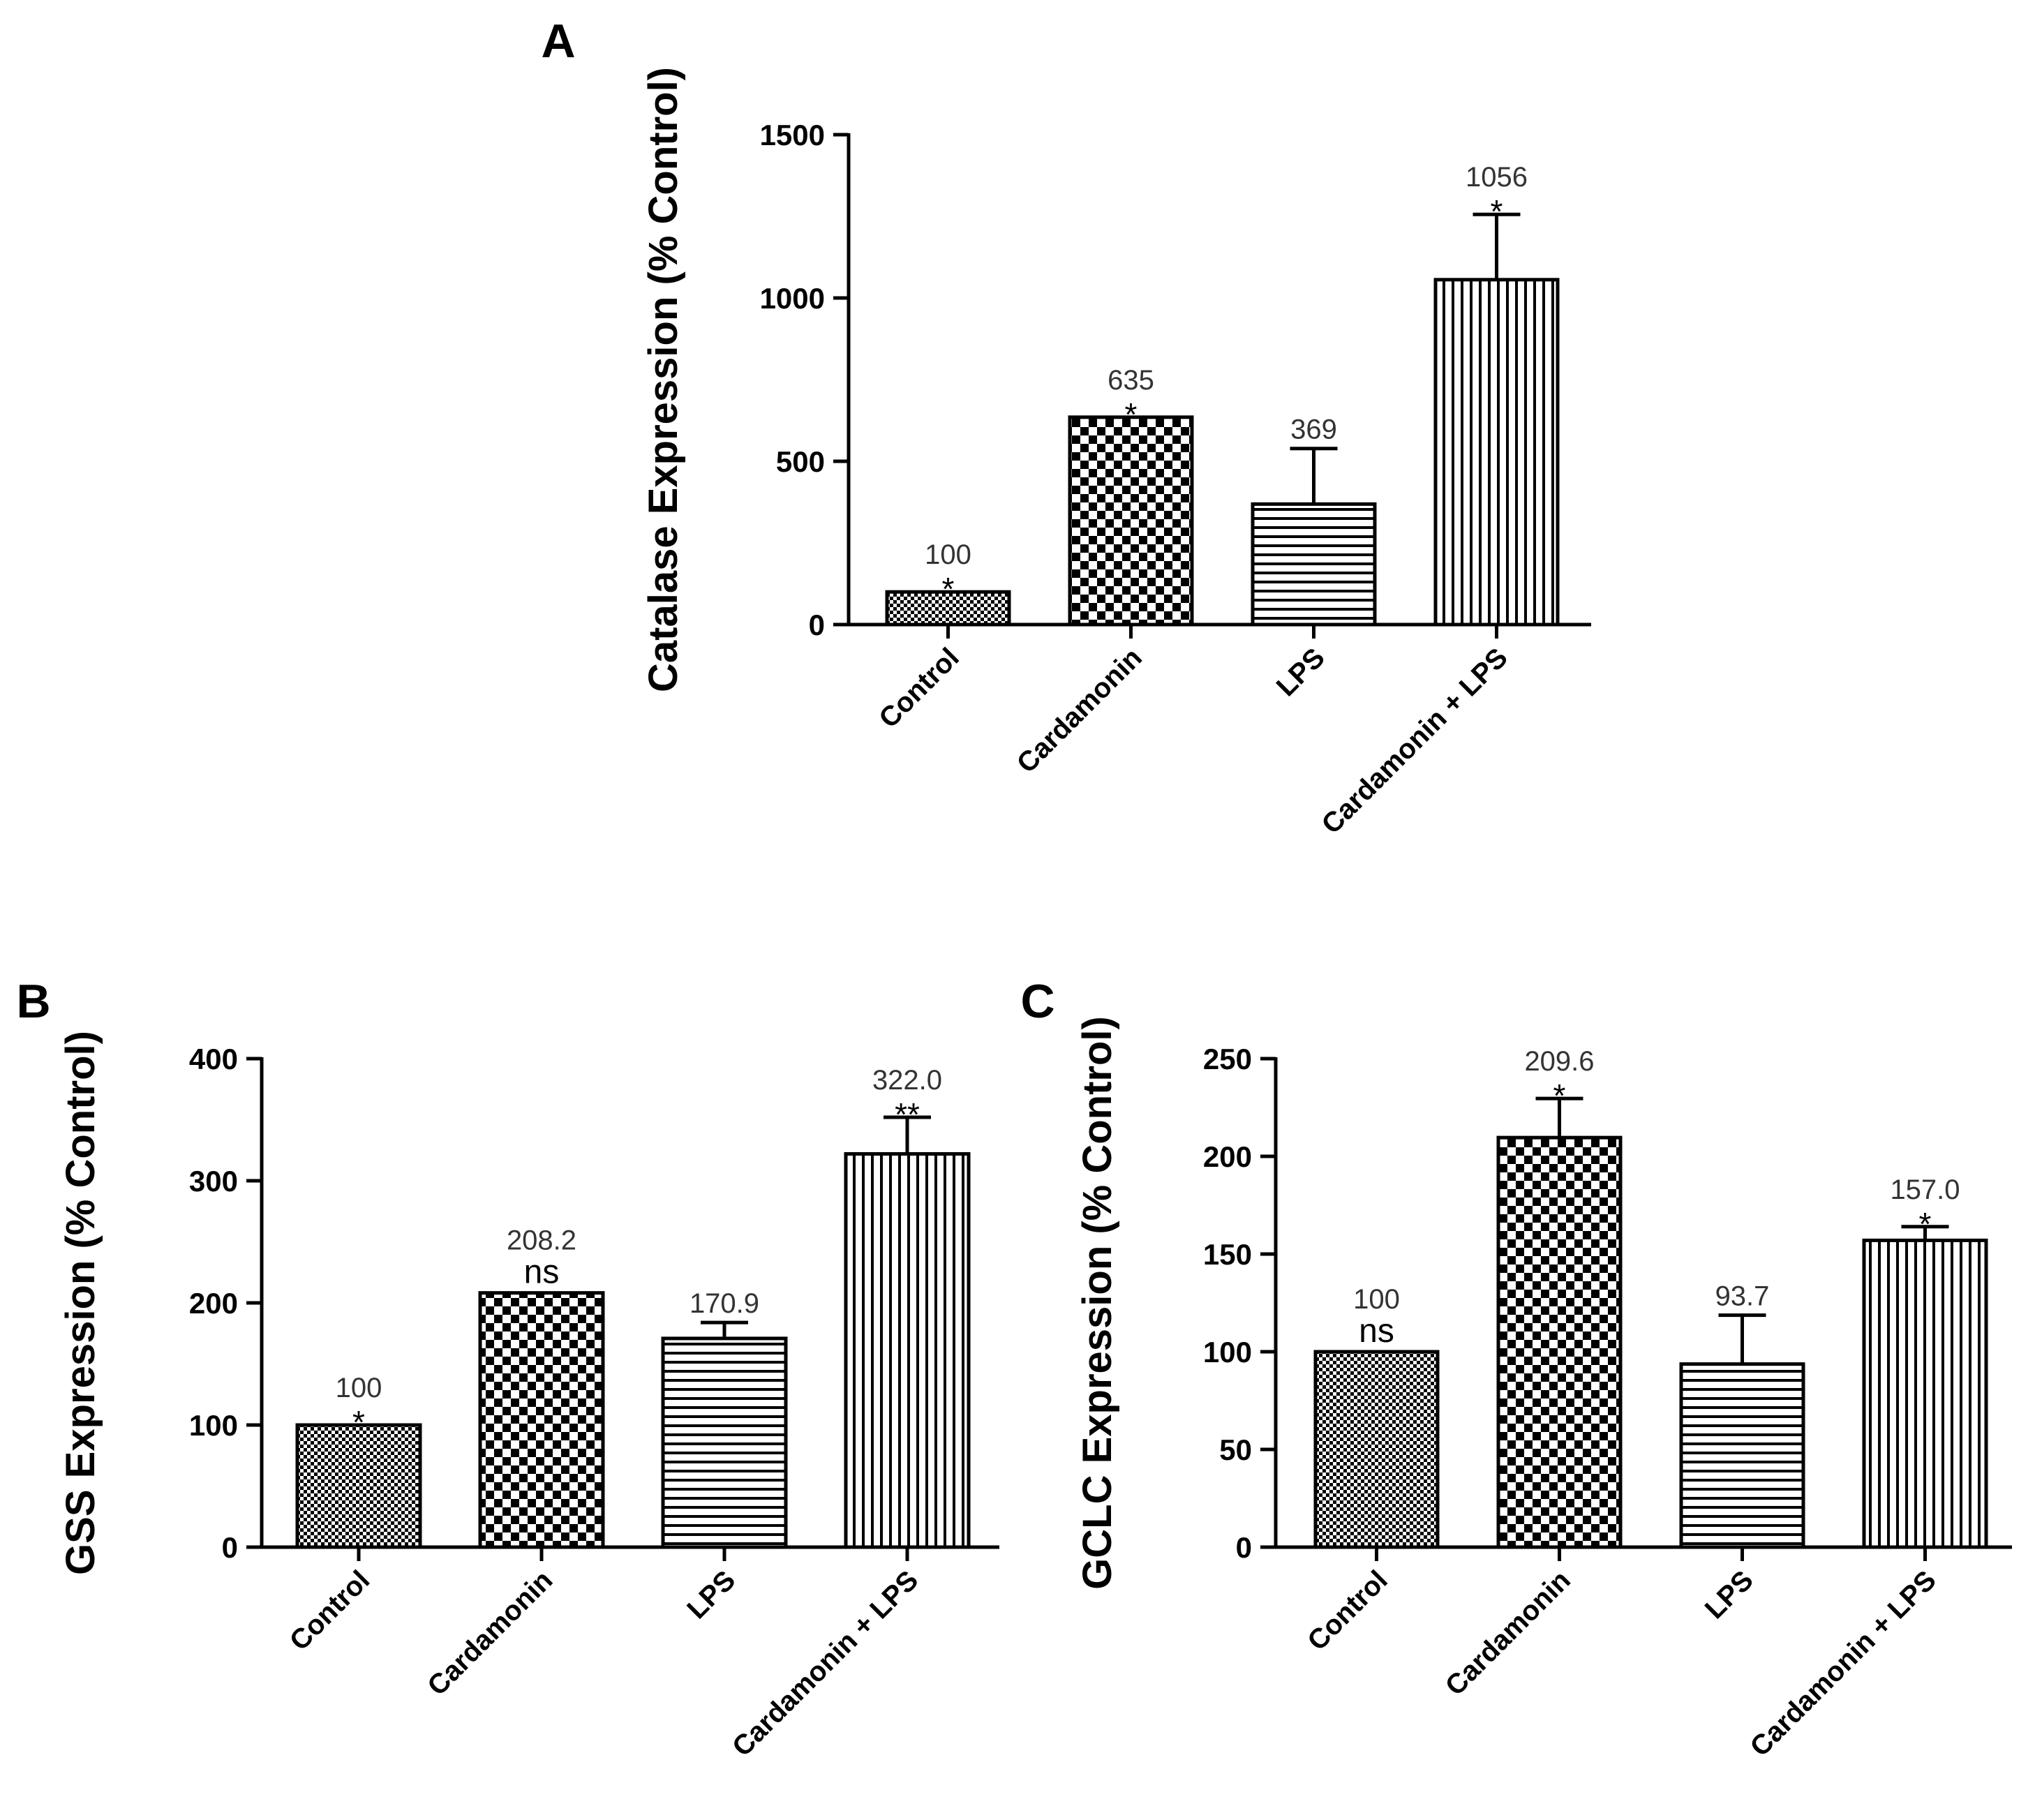 This screenshot has width=2035, height=1820. Describe the element at coordinates (825, 1663) in the screenshot. I see `panel-b-category-label: Cardamonin + LPS` at that location.